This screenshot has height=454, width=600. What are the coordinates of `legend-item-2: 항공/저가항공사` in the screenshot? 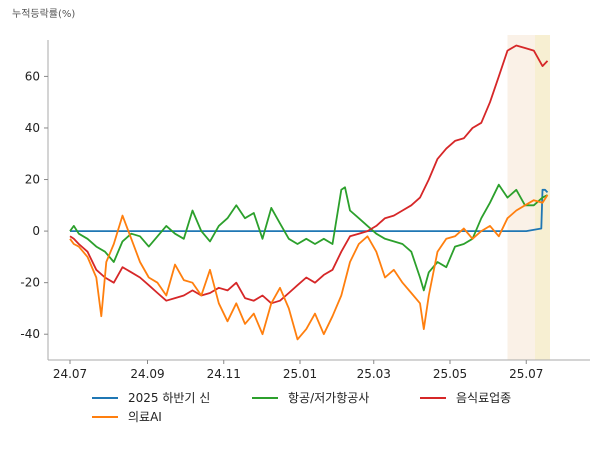 It's located at (310, 398).